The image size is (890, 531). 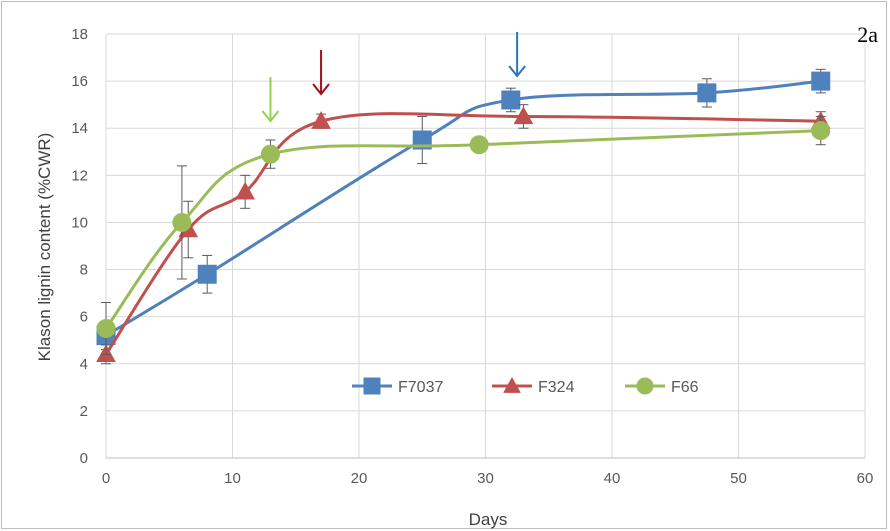 What do you see at coordinates (84, 411) in the screenshot?
I see `y-tick-label: 2` at bounding box center [84, 411].